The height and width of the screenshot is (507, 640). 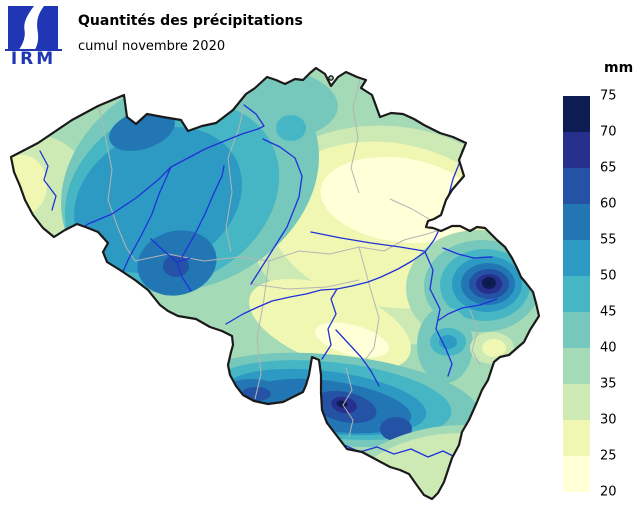 I want to click on legend-tick-labels: 75 70 65 60 55 50 45 40 35 30 25 20, so click(x=618, y=294).